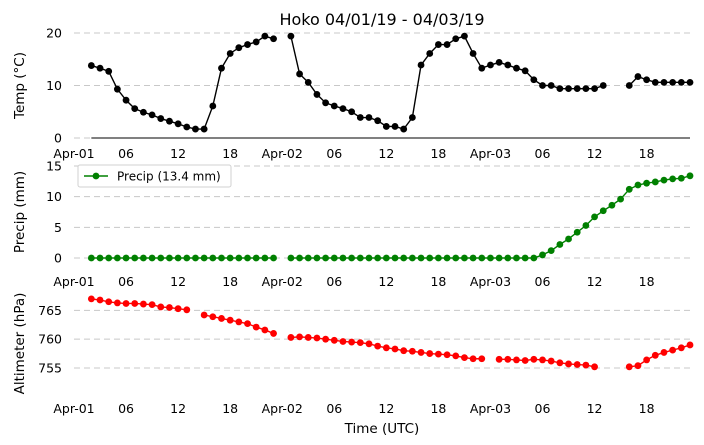  I want to click on y-tick-label: 755, so click(50, 367).